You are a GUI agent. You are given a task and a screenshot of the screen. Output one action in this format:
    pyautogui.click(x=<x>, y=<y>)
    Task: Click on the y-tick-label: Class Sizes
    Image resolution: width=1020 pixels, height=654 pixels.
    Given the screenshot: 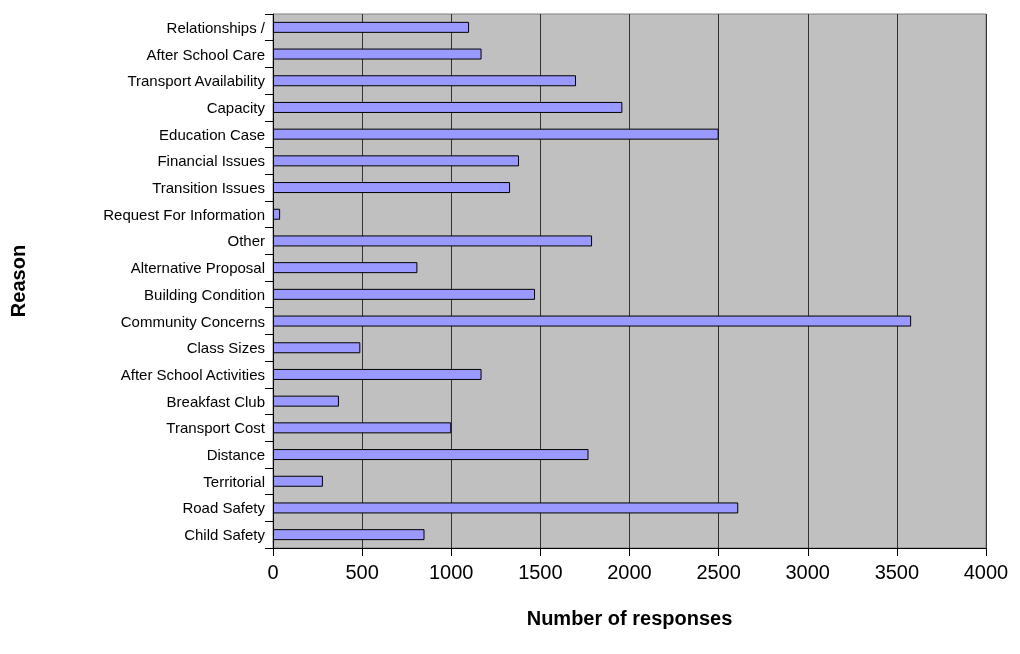 What is the action you would take?
    pyautogui.click(x=225, y=348)
    